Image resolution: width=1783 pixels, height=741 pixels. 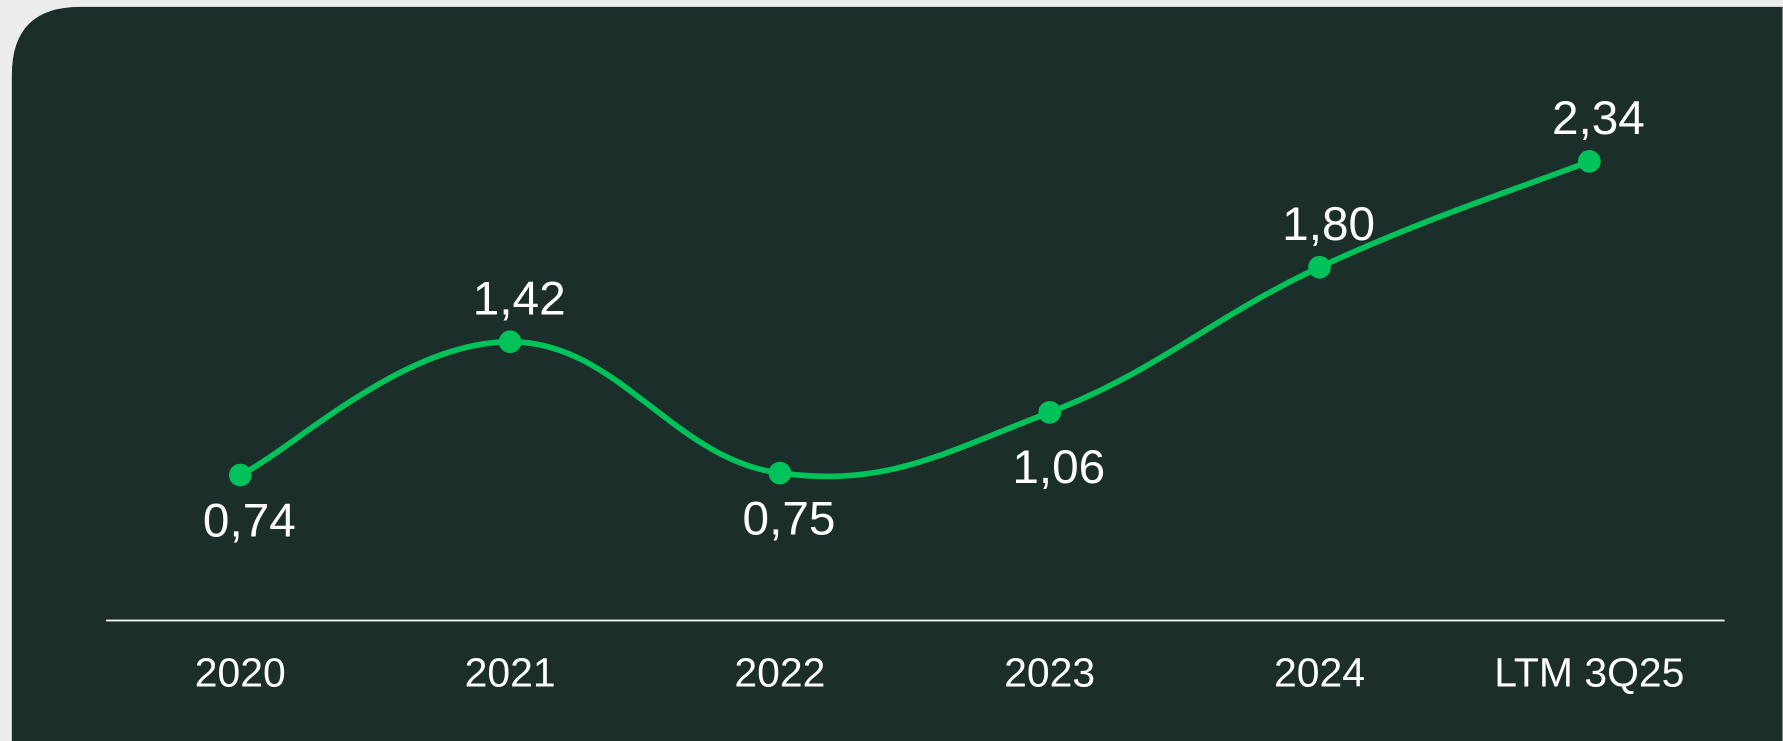 What do you see at coordinates (779, 672) in the screenshot?
I see `x-tick-label: 2022` at bounding box center [779, 672].